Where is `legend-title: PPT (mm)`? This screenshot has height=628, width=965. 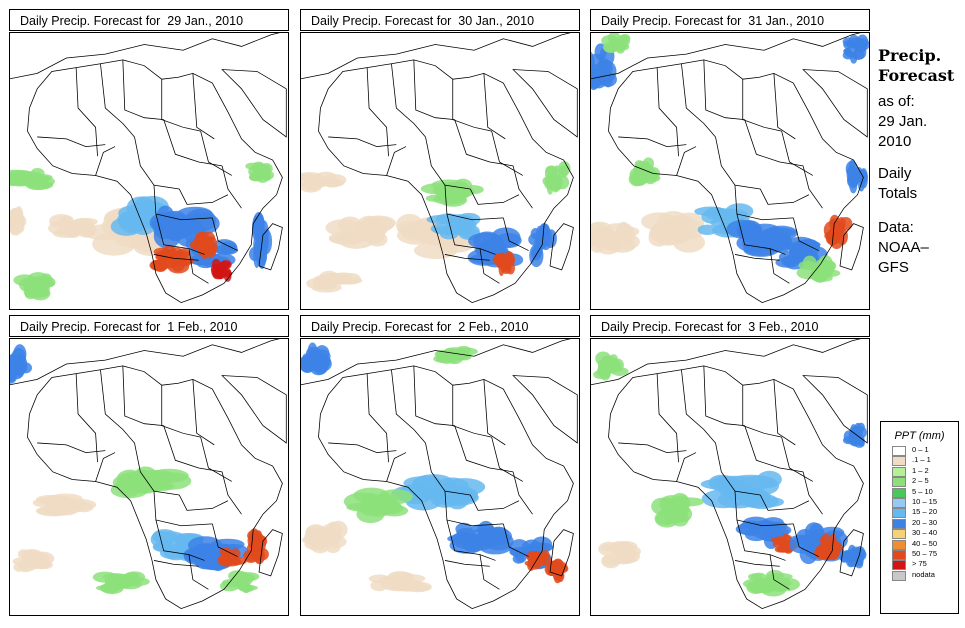
legend-title: PPT (mm) is located at coordinates (919, 436).